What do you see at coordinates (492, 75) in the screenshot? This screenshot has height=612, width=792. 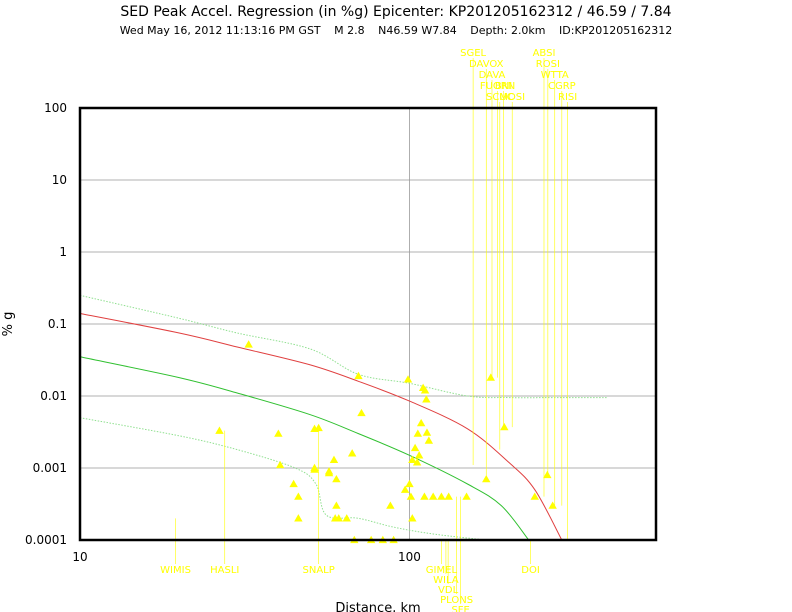 I see `station-label: DAVA` at bounding box center [492, 75].